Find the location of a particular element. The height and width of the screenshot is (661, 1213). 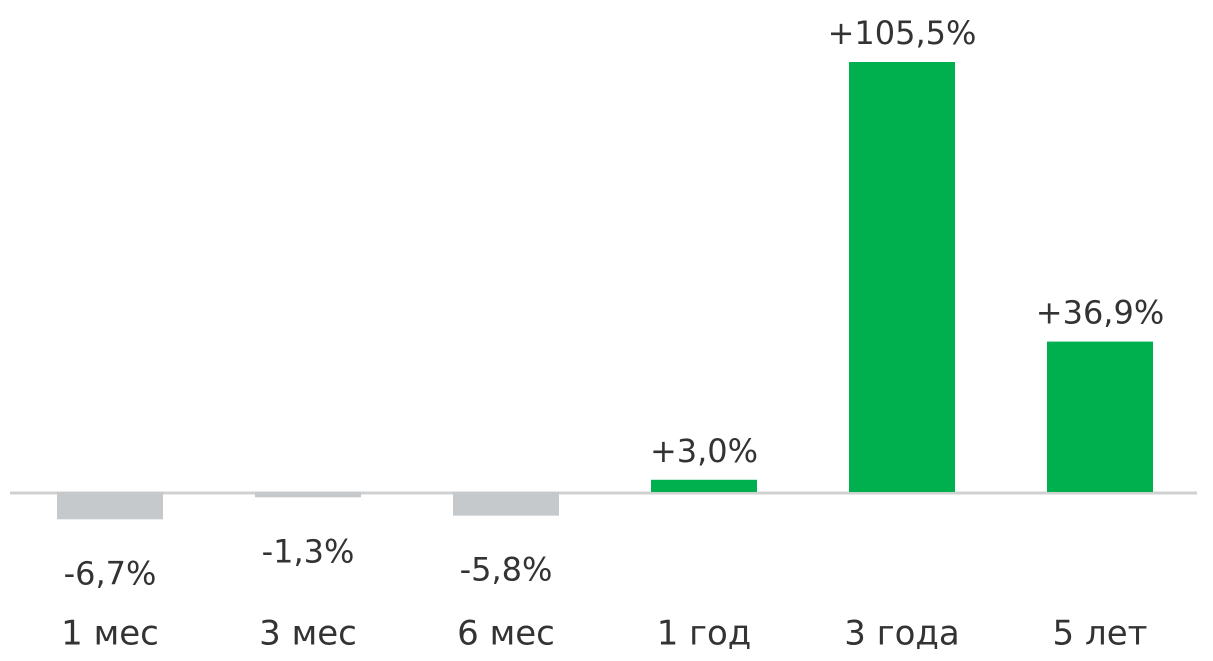

category-label: 6 мес is located at coordinates (506, 634).